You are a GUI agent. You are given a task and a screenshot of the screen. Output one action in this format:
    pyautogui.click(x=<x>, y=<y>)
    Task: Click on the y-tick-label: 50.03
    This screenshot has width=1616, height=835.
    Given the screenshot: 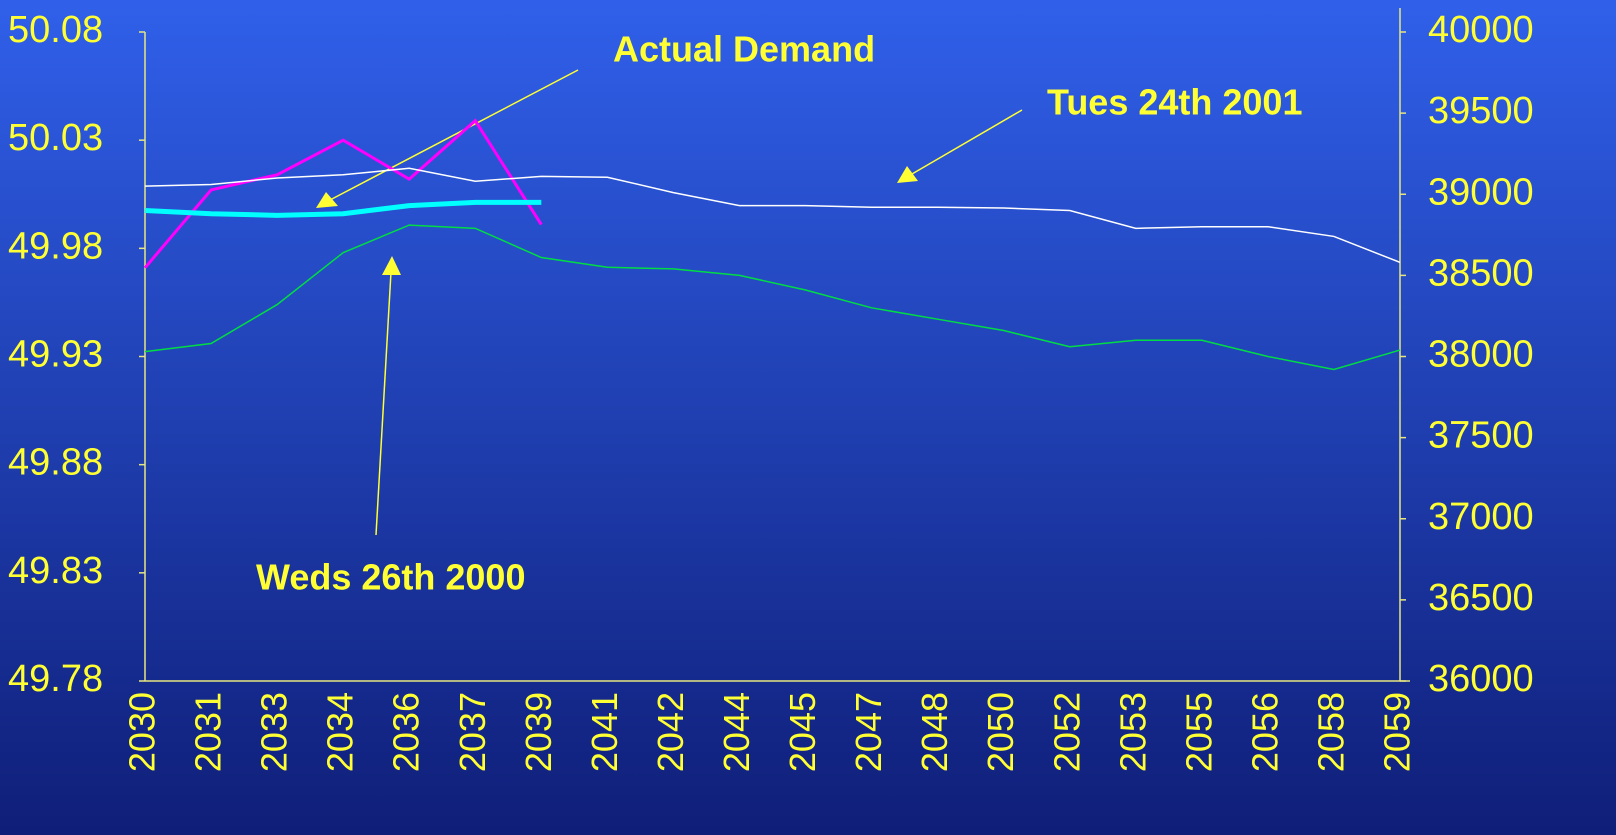 What is the action you would take?
    pyautogui.click(x=55, y=138)
    